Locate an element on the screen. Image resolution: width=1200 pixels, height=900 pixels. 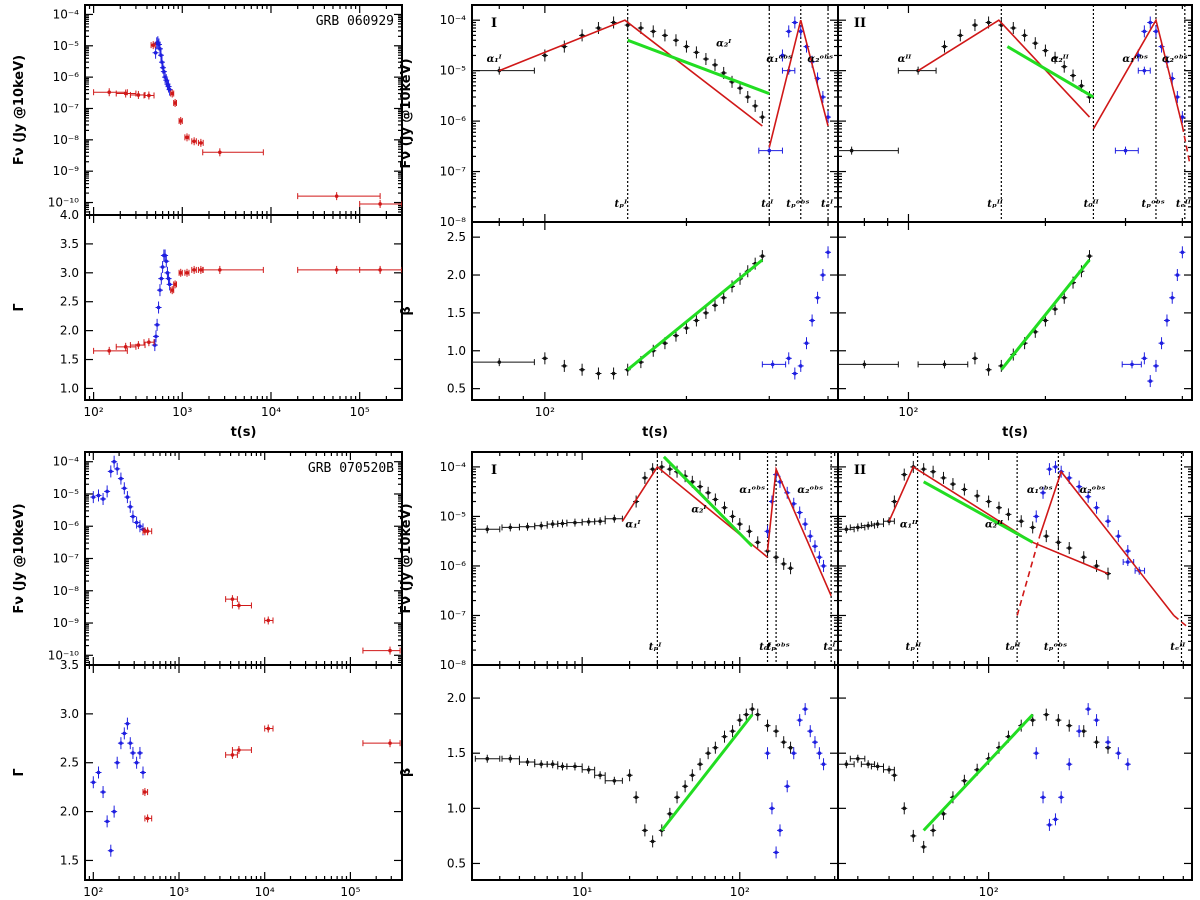
red-fit-line is located at coordinates (695, 511).